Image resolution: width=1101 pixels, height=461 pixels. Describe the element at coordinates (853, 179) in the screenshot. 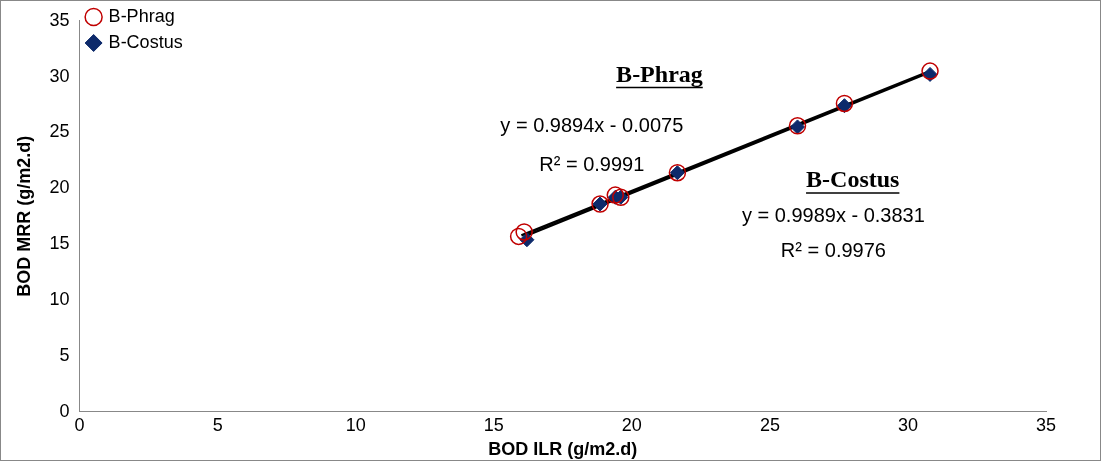

I see `annotation: B-Costus` at that location.